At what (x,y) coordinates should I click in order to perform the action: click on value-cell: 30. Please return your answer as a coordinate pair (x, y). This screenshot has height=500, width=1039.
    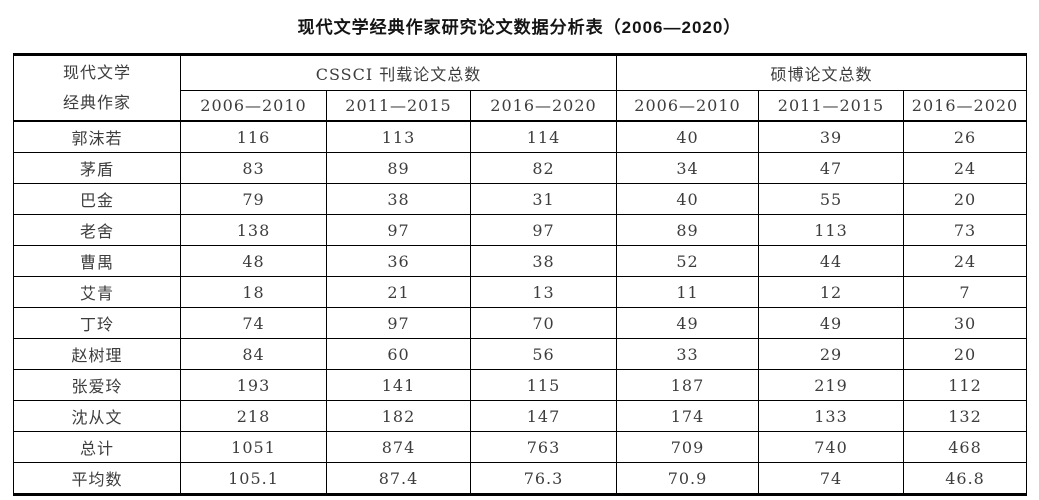
    Looking at the image, I should click on (965, 323).